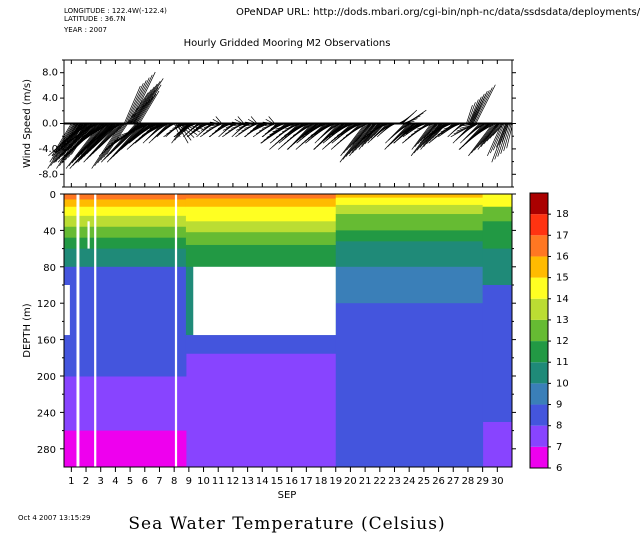 The height and width of the screenshot is (552, 640). Describe the element at coordinates (287, 495) in the screenshot. I see `x-axis-label: SEP` at that location.